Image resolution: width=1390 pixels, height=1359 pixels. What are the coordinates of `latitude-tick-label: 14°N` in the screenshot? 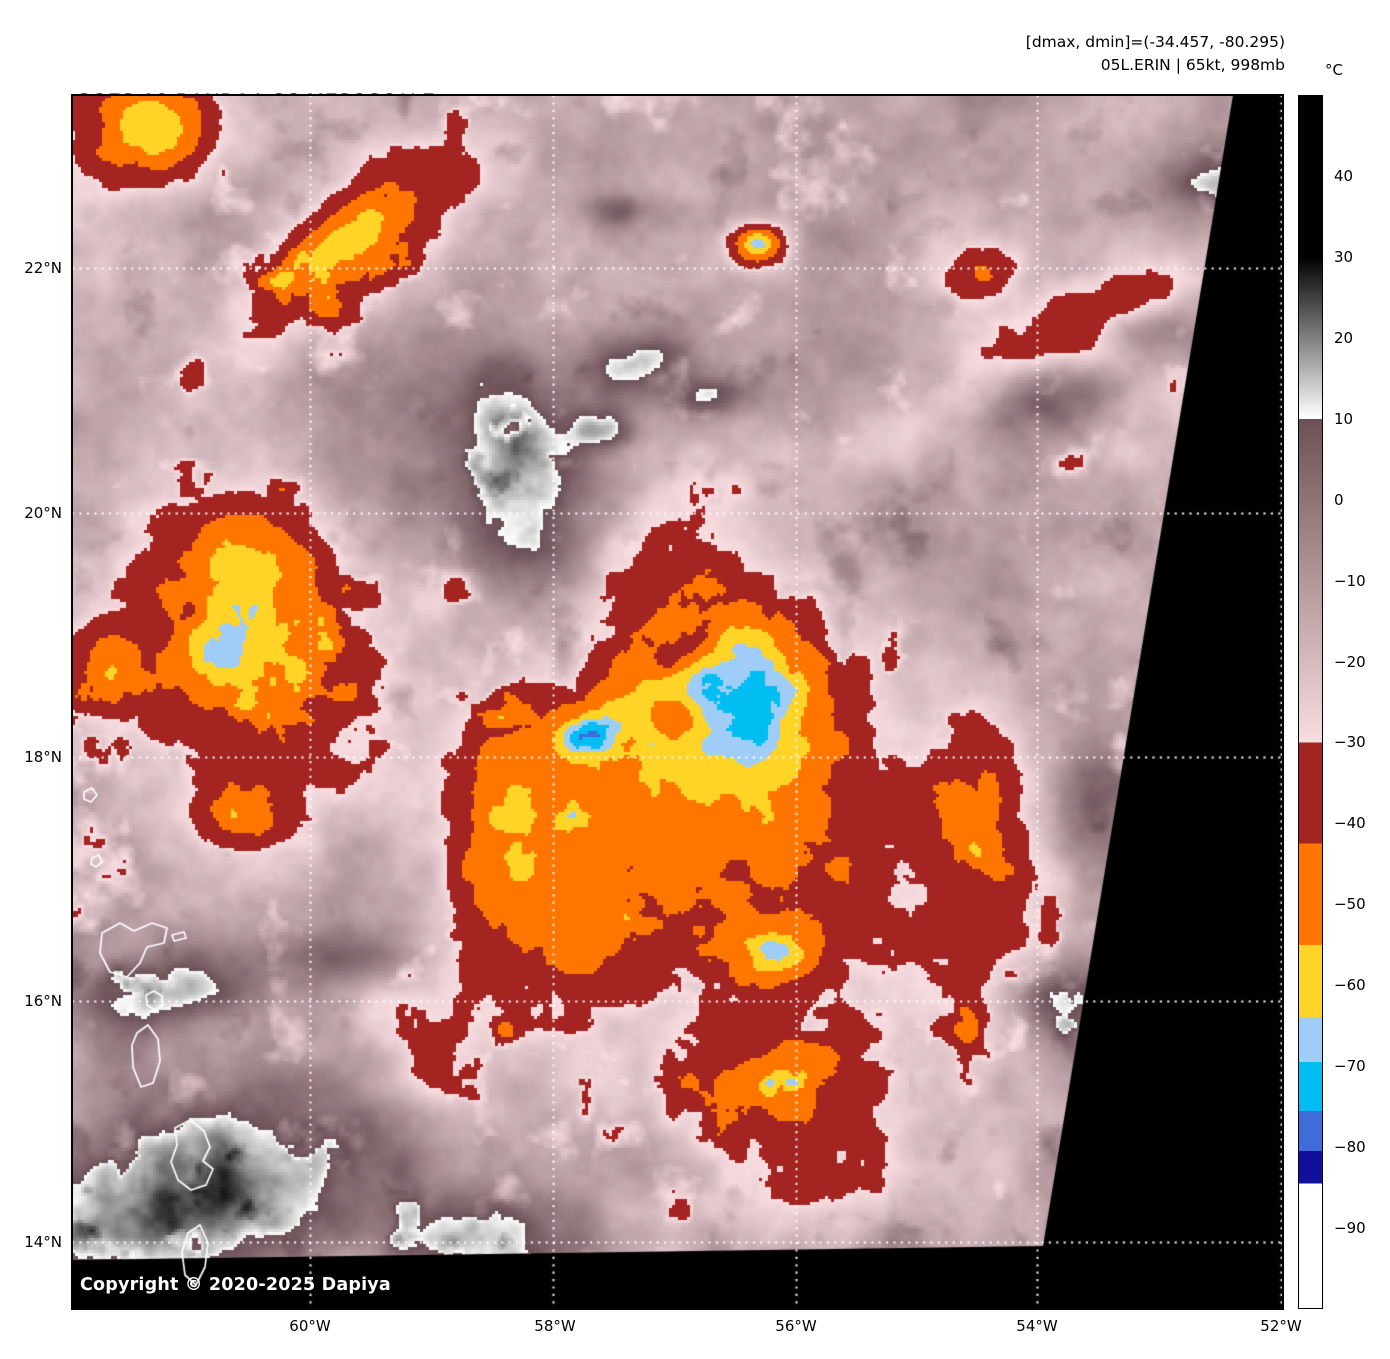 It's located at (43, 1242).